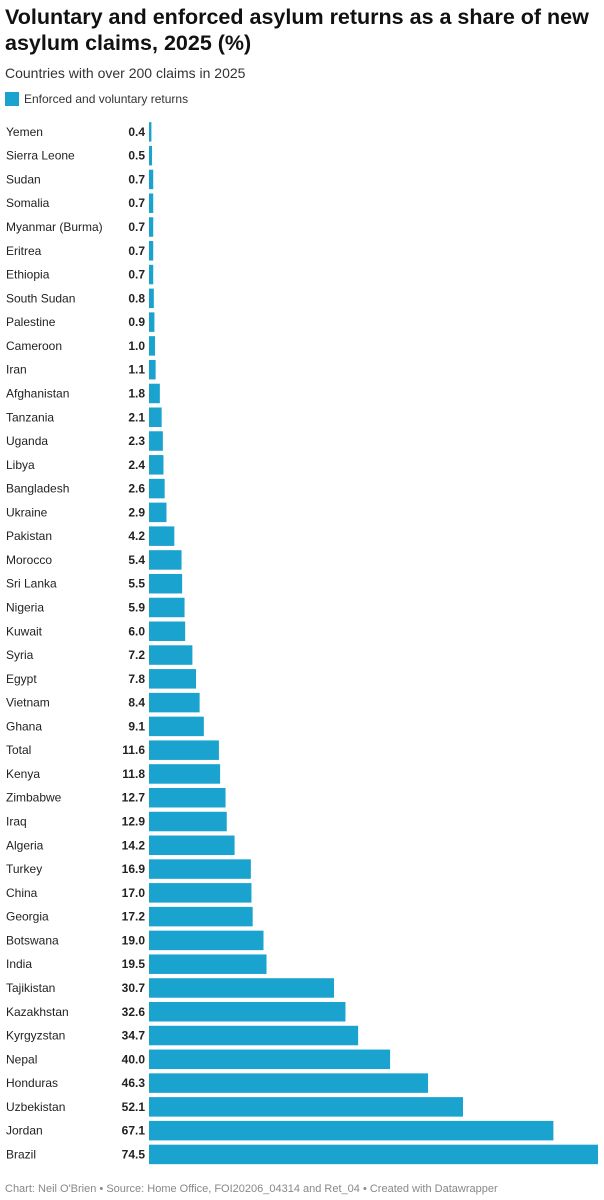  I want to click on value-label: 16.9, so click(134, 869).